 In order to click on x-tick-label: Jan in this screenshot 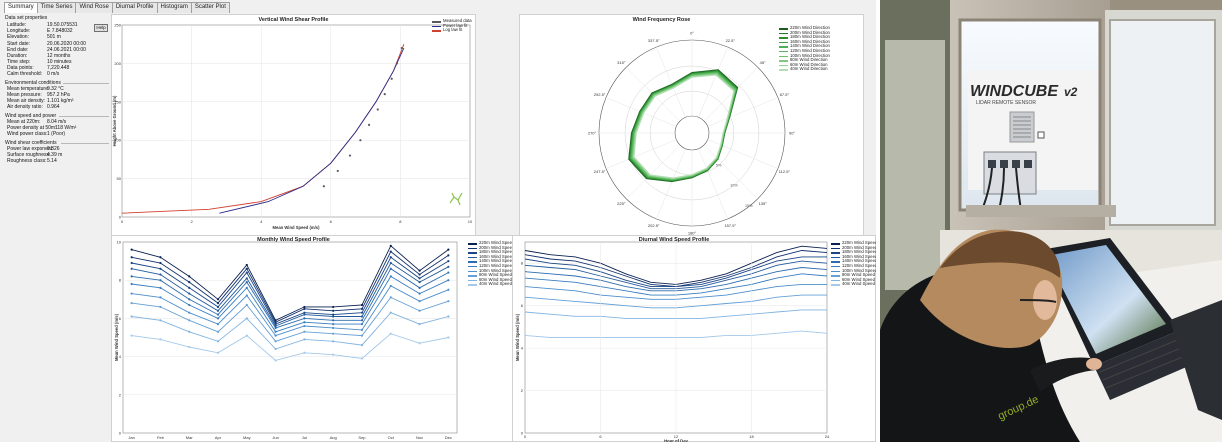, I will do `click(131, 437)`.